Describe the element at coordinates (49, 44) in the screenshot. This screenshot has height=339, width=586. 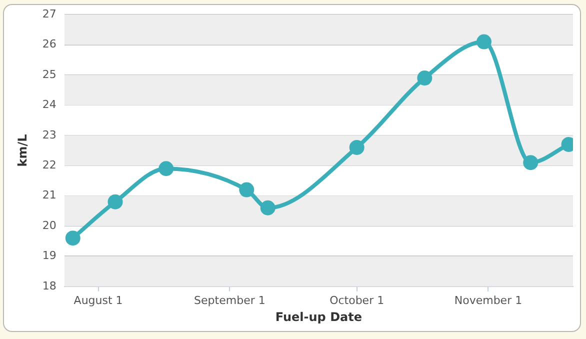
I see `y-tick-label: 26` at that location.